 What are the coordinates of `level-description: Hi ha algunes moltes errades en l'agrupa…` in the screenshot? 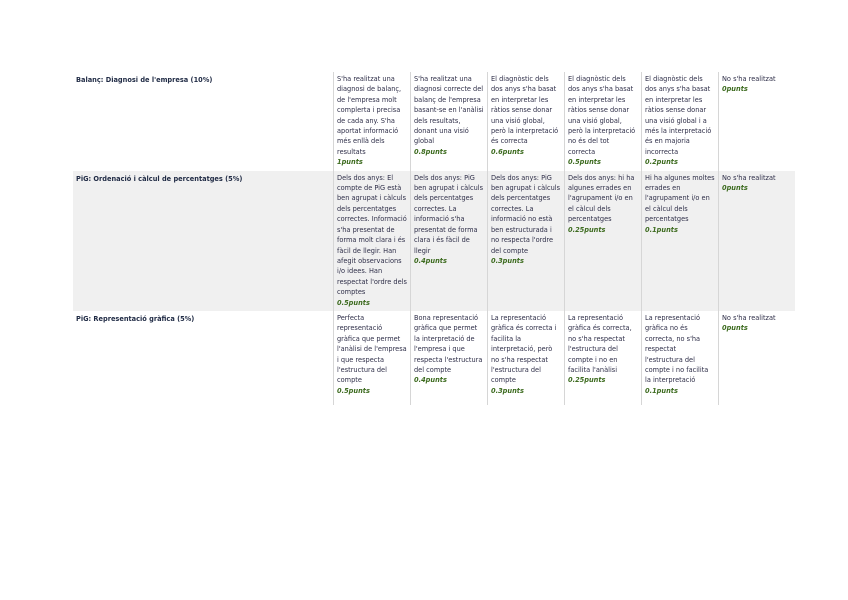 It's located at (680, 198).